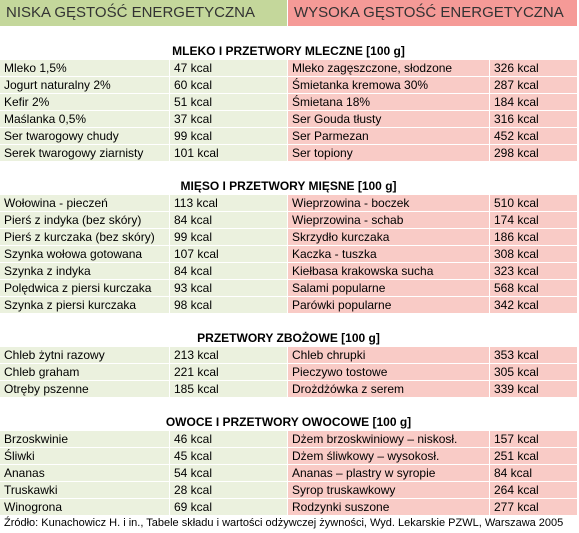 The width and height of the screenshot is (579, 533). Describe the element at coordinates (229, 456) in the screenshot. I see `kcal: 45 kcal` at that location.